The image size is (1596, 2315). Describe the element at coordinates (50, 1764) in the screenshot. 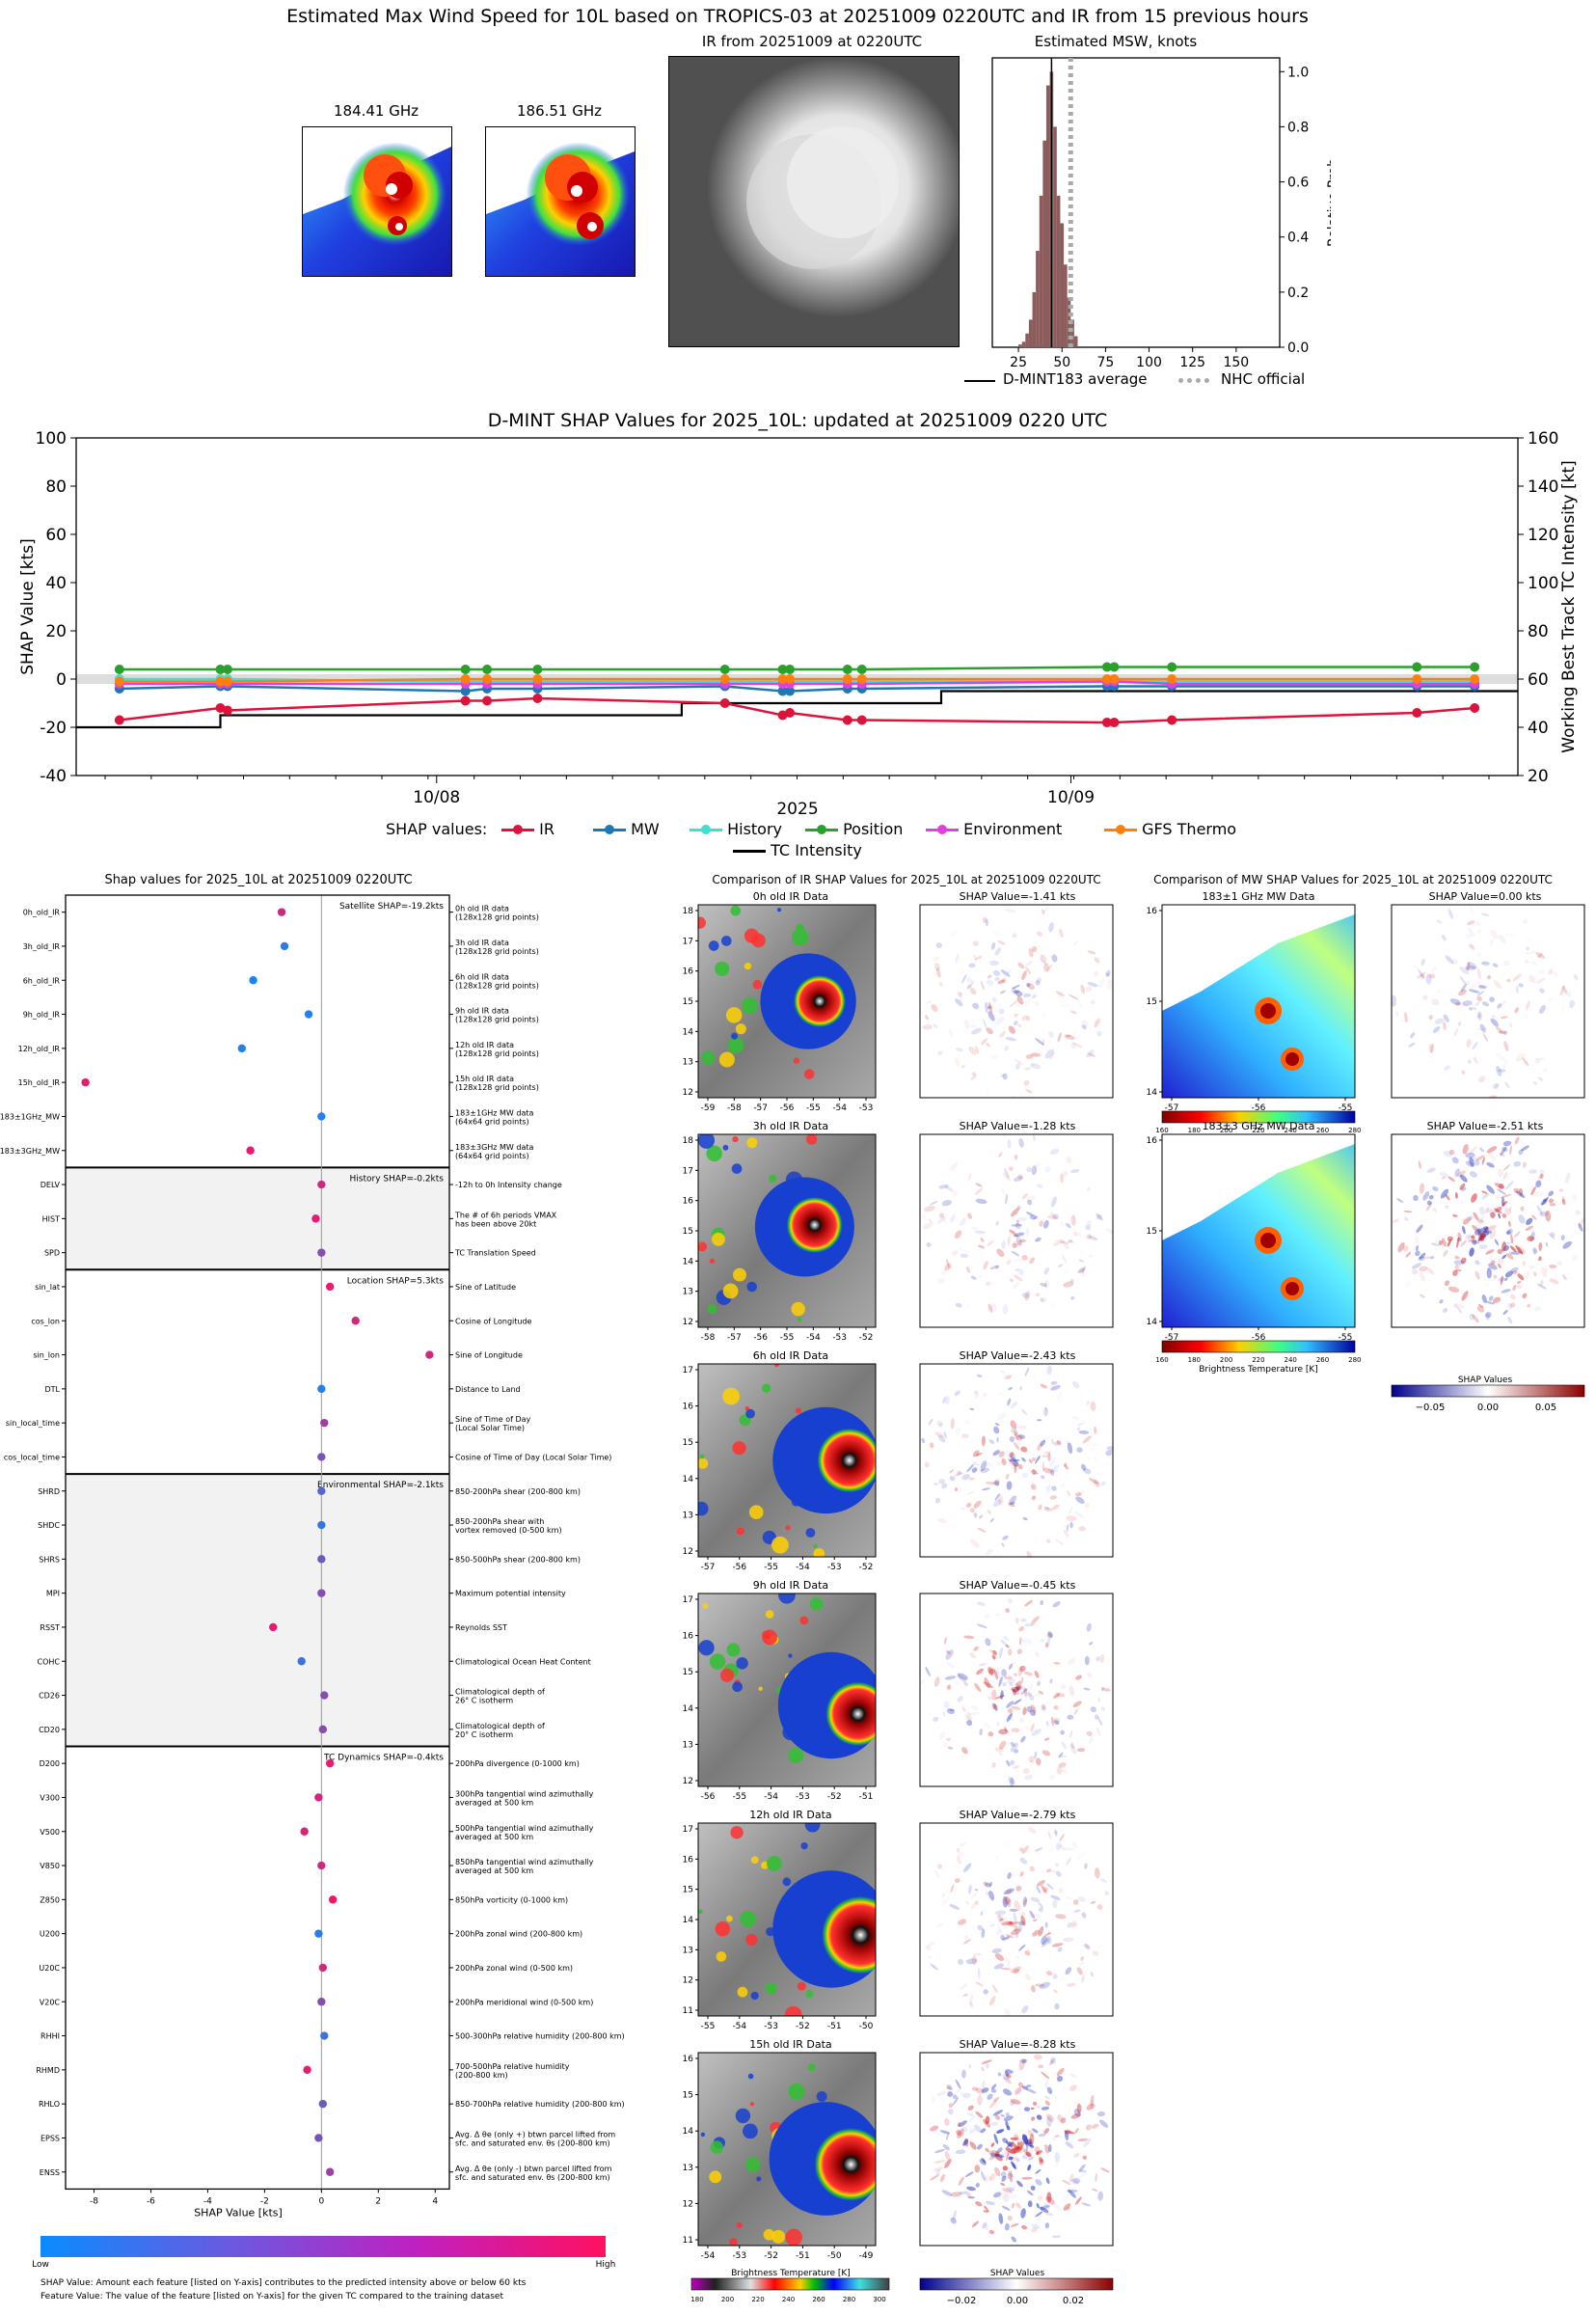

I see `feat-row-name: D200` at that location.